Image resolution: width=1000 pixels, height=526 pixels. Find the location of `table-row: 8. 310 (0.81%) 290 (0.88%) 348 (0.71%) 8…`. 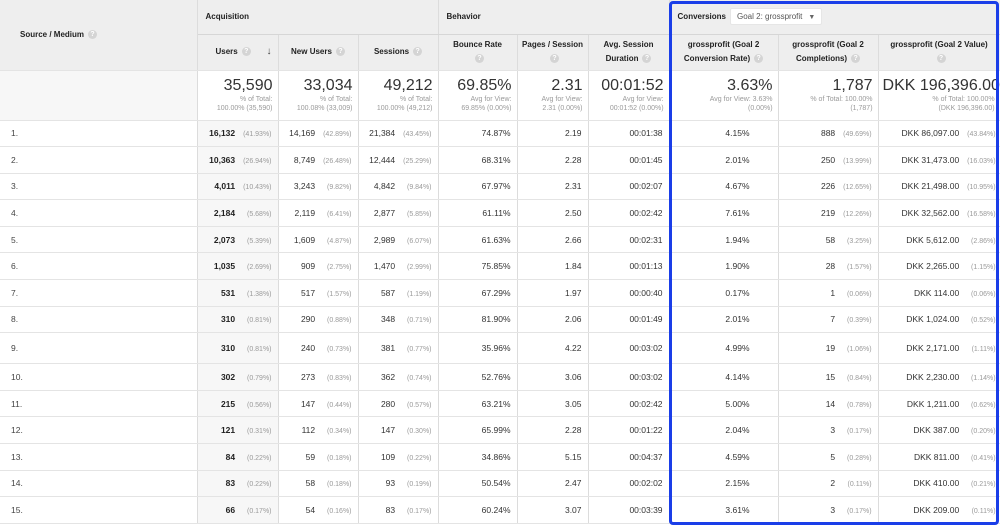

table-row: 8. 310 (0.81%) 290 (0.88%) 348 (0.71%) 8… is located at coordinates (500, 320).